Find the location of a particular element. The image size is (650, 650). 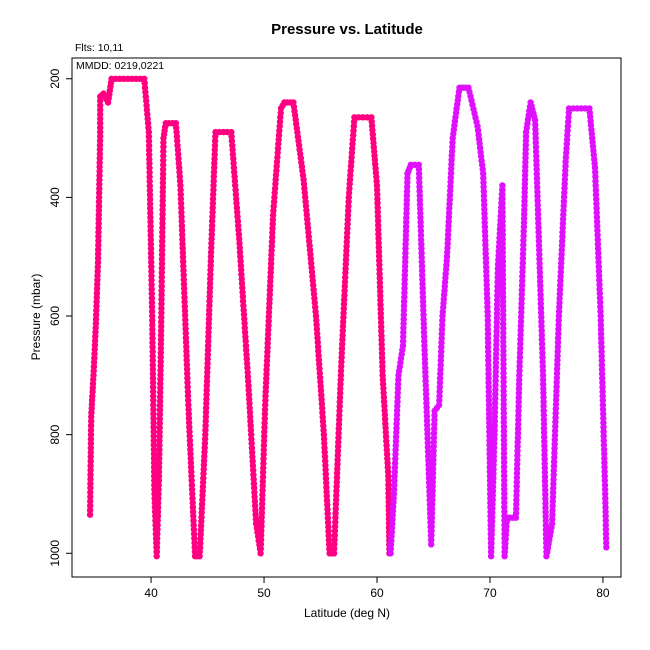

y-axis-label: Pressure (mbar) is located at coordinates (36, 317).